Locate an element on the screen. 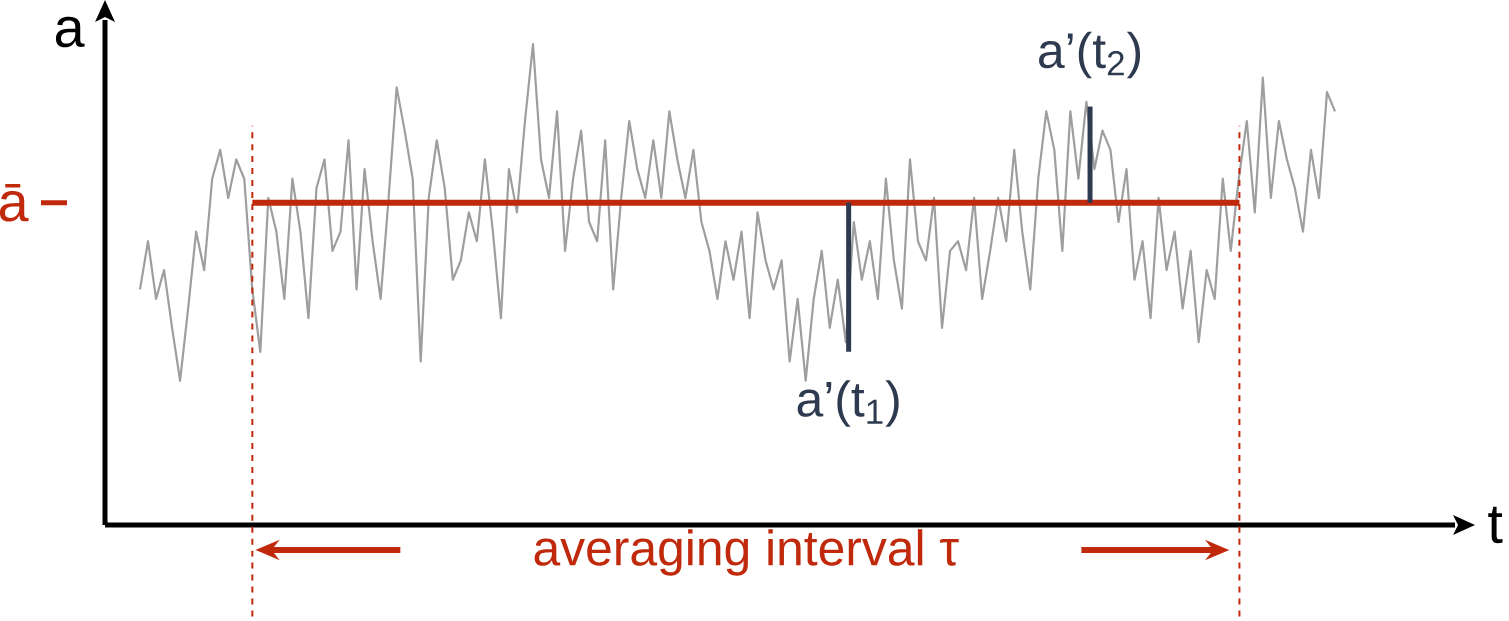 The height and width of the screenshot is (621, 1509). x-axis-title: t is located at coordinates (1495, 525).